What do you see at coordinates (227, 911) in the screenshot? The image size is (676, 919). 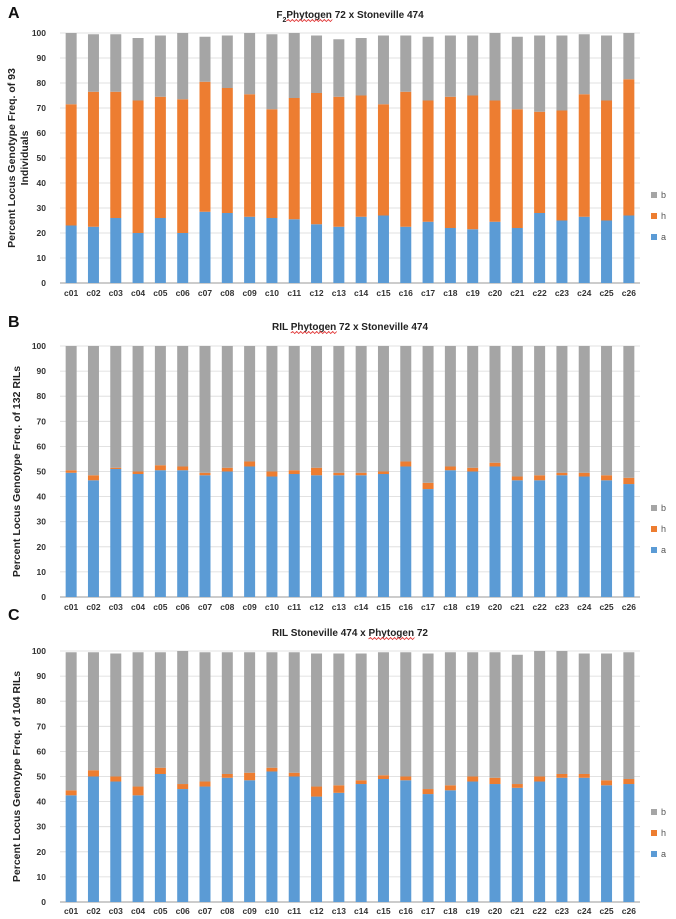 I see `x-tick-label: c08` at bounding box center [227, 911].